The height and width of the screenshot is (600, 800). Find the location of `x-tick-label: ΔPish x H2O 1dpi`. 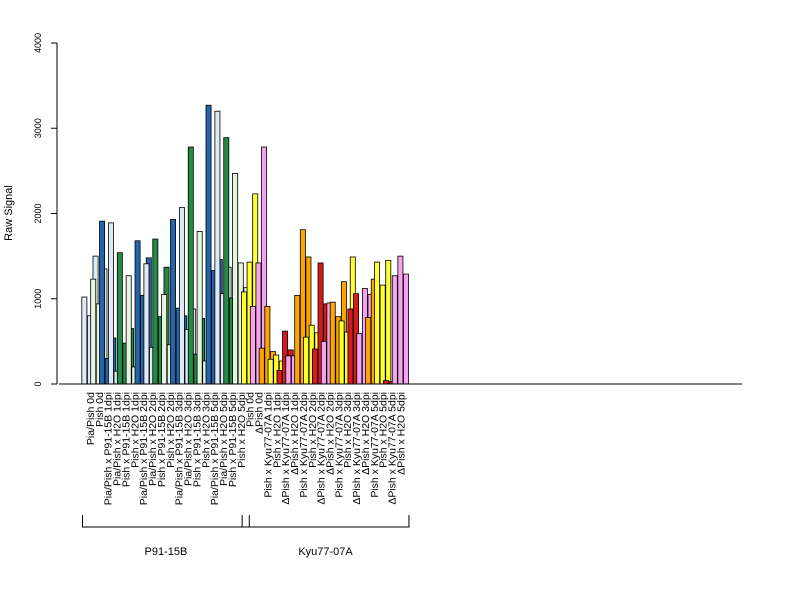

x-tick-label: ΔPish x H2O 1dpi is located at coordinates (295, 433).